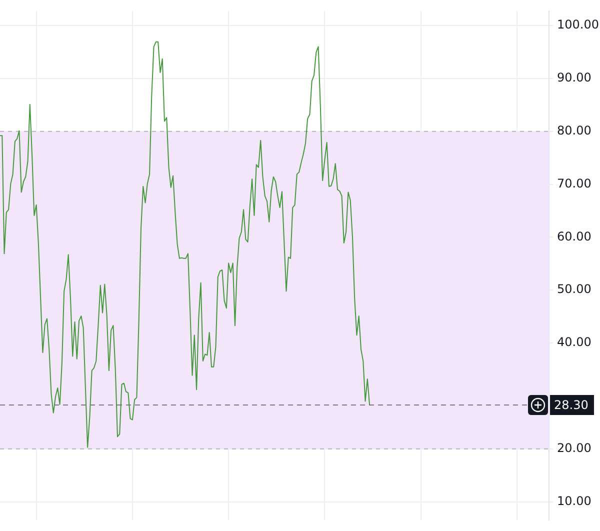  I want to click on y-tick-label: 100.00, so click(578, 25).